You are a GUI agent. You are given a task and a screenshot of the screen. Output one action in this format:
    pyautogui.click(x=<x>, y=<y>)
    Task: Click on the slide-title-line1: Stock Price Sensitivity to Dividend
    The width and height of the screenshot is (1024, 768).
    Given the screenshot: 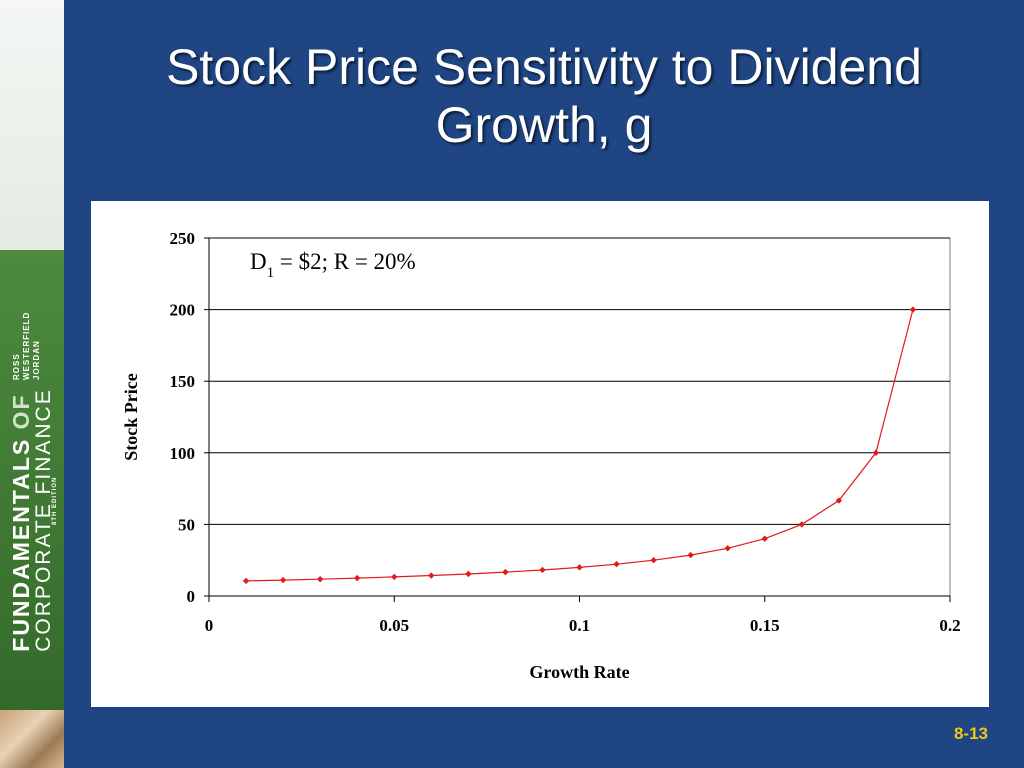 What is the action you would take?
    pyautogui.click(x=544, y=67)
    